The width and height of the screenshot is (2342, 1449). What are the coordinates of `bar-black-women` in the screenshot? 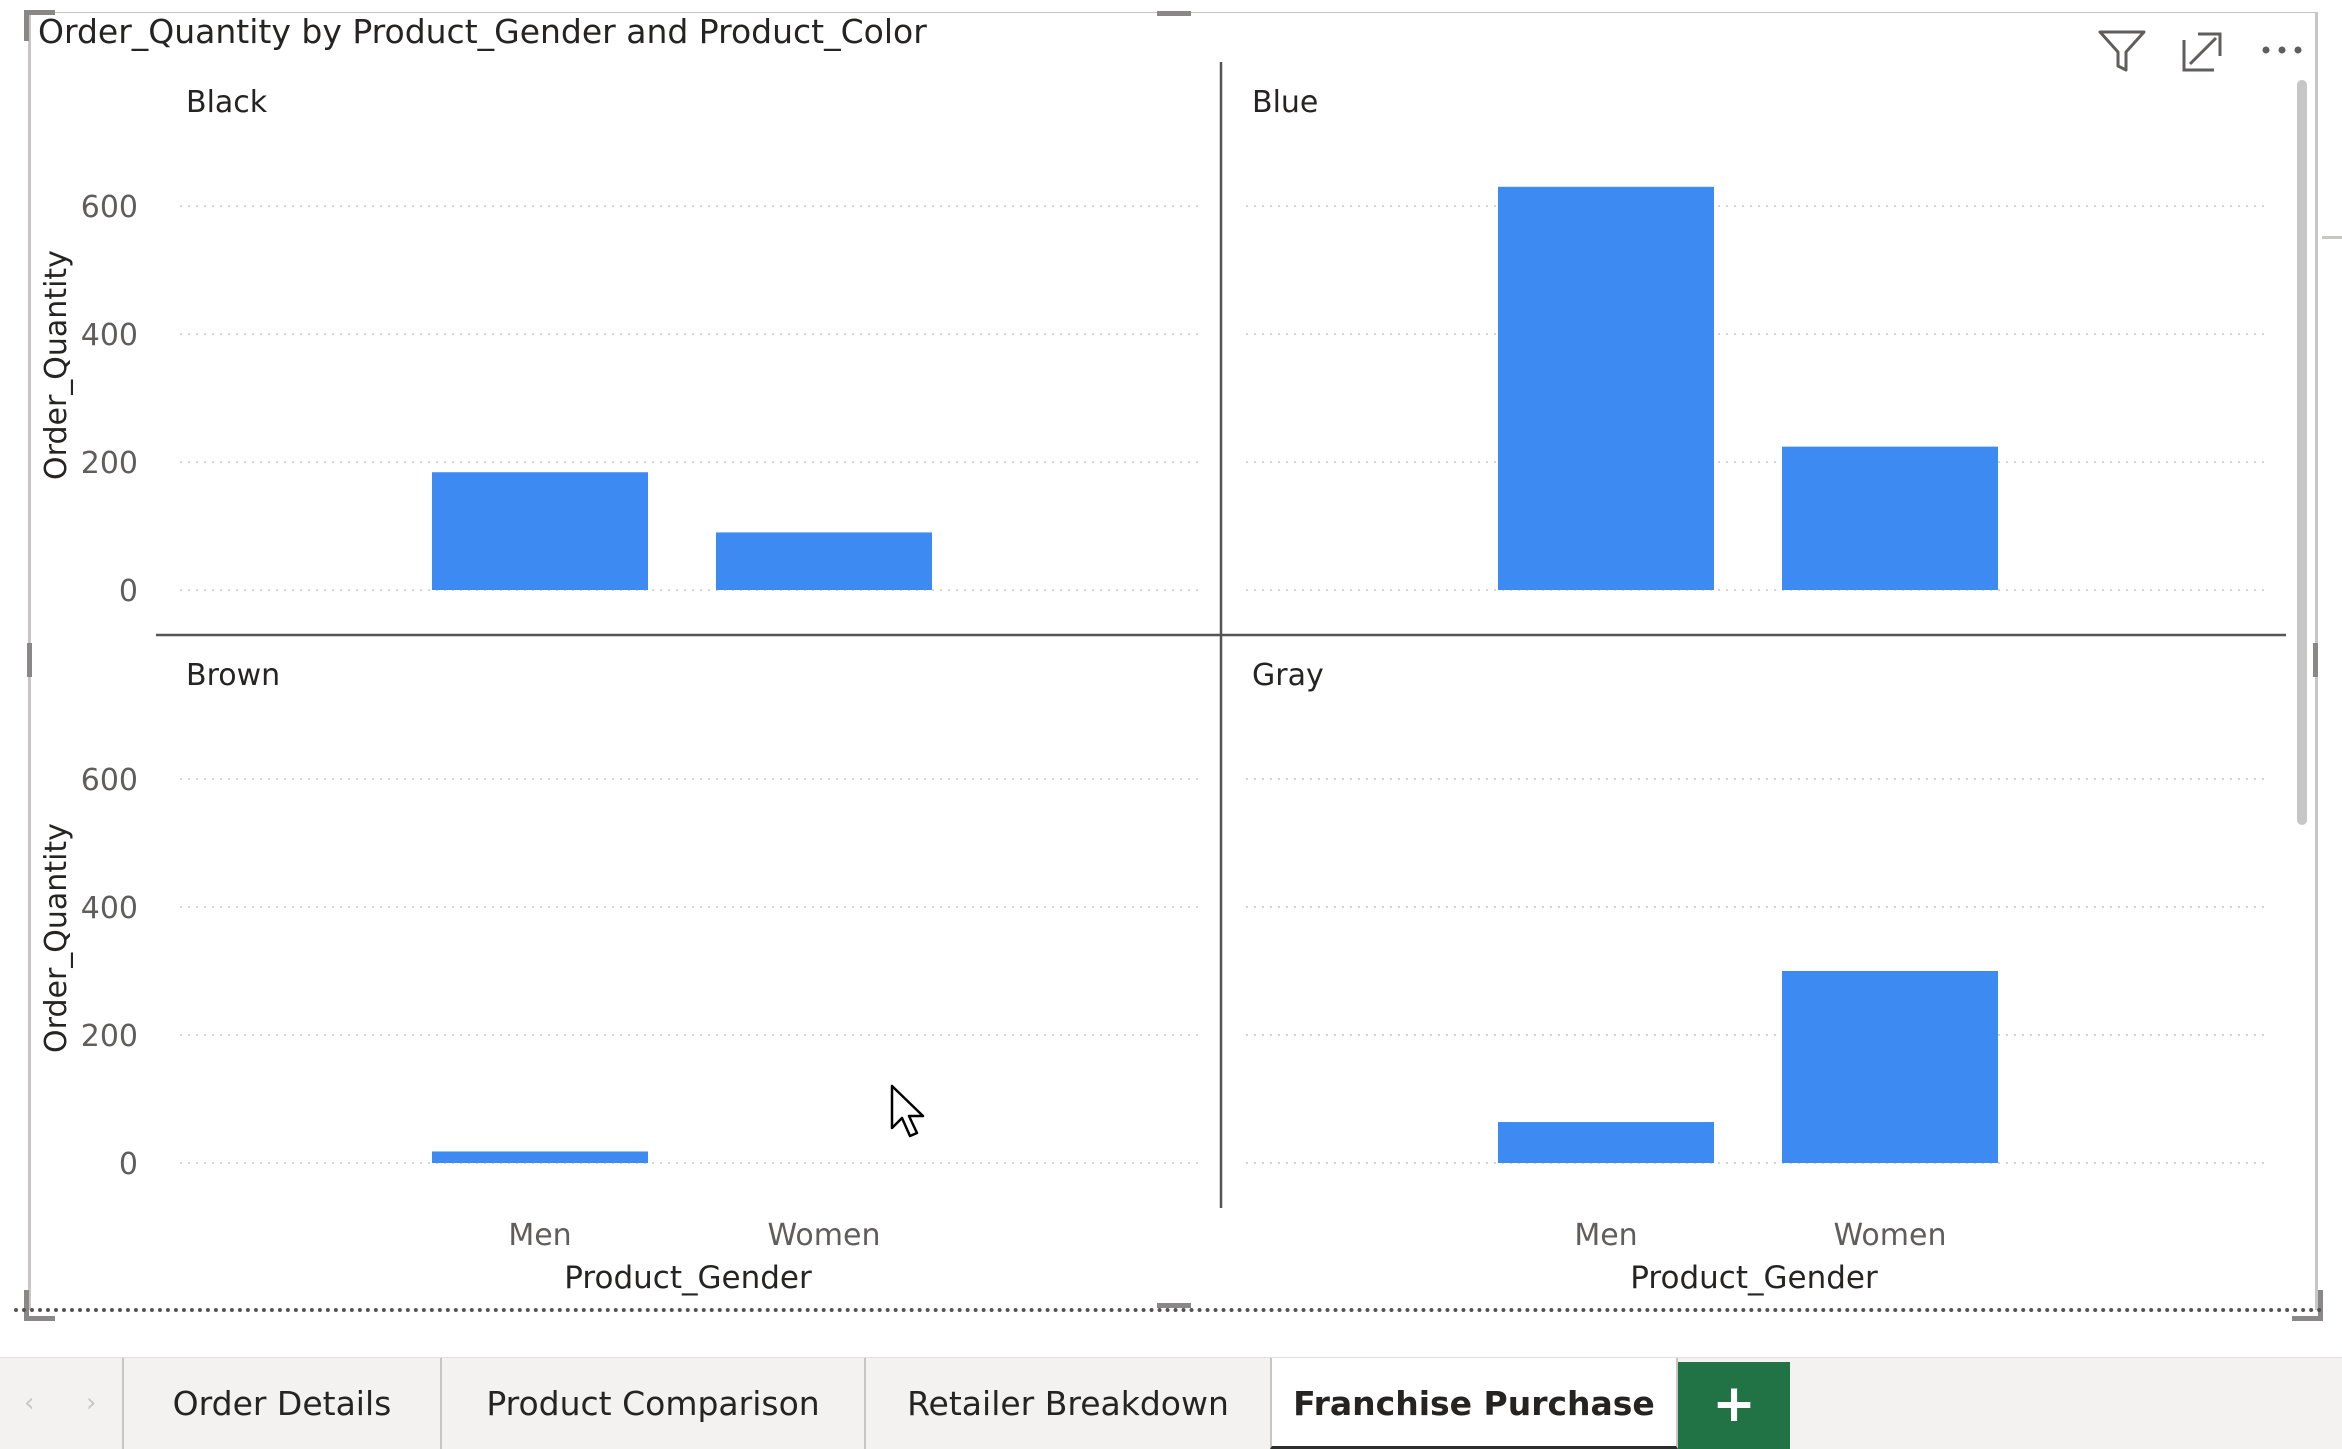 It's located at (824, 561).